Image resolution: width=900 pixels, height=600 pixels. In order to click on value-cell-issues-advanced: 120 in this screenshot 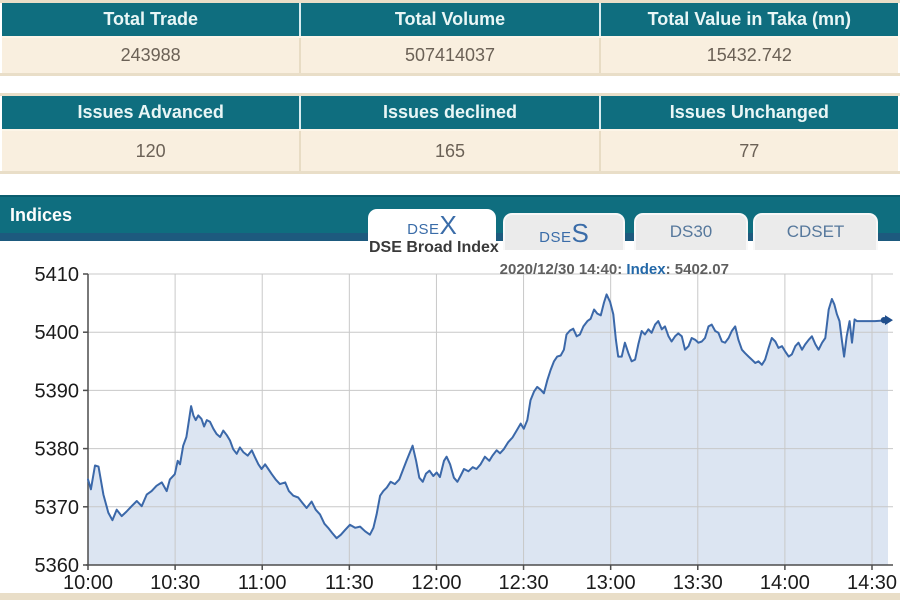, I will do `click(152, 151)`.